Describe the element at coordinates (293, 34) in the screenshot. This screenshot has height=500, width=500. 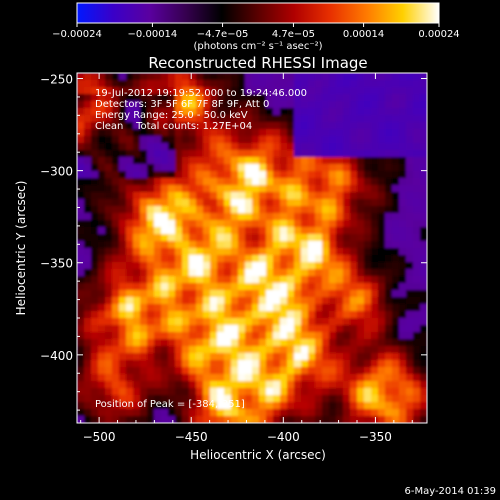
I see `colorbar-tick-label: 4.7e−05` at that location.